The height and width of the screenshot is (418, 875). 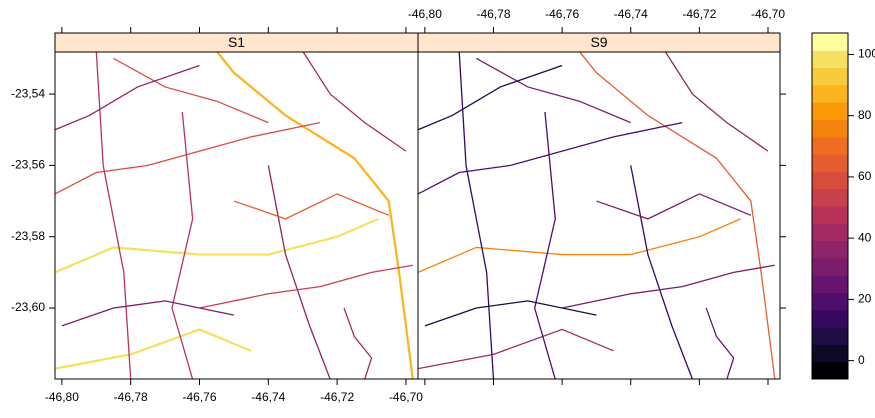 I want to click on y-tick-label: -23,56, so click(x=28, y=165).